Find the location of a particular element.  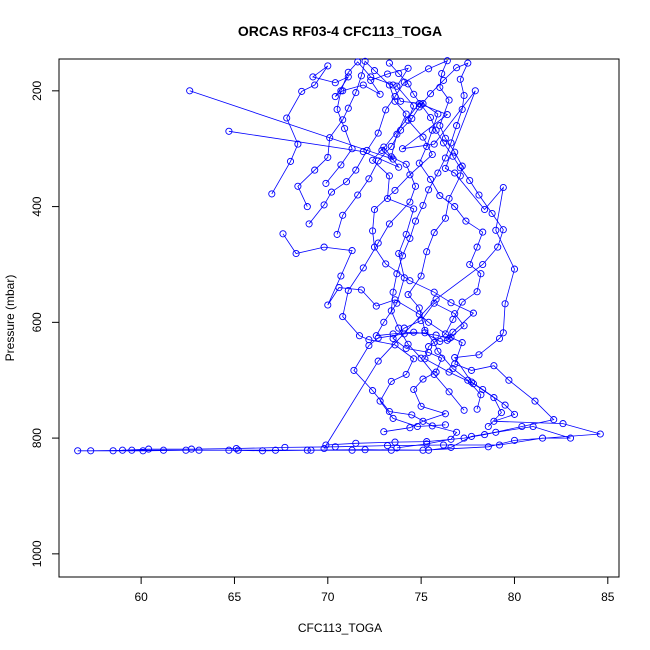

y-axis: 200 400 600 800 1000 is located at coordinates (44, 324).